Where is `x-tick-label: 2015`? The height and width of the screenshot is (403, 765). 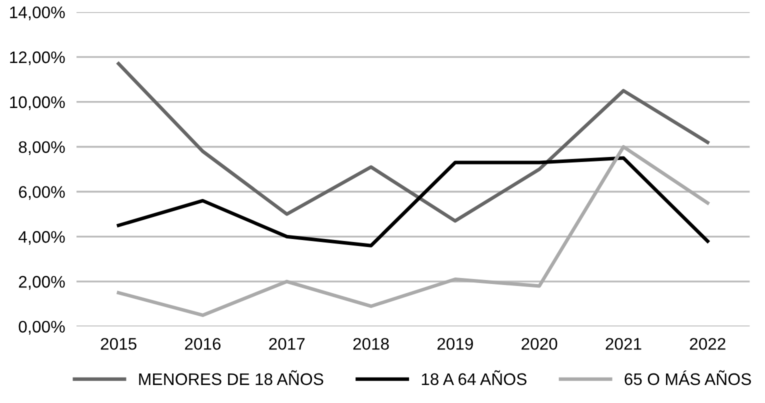
x-tick-label: 2015 is located at coordinates (118, 344).